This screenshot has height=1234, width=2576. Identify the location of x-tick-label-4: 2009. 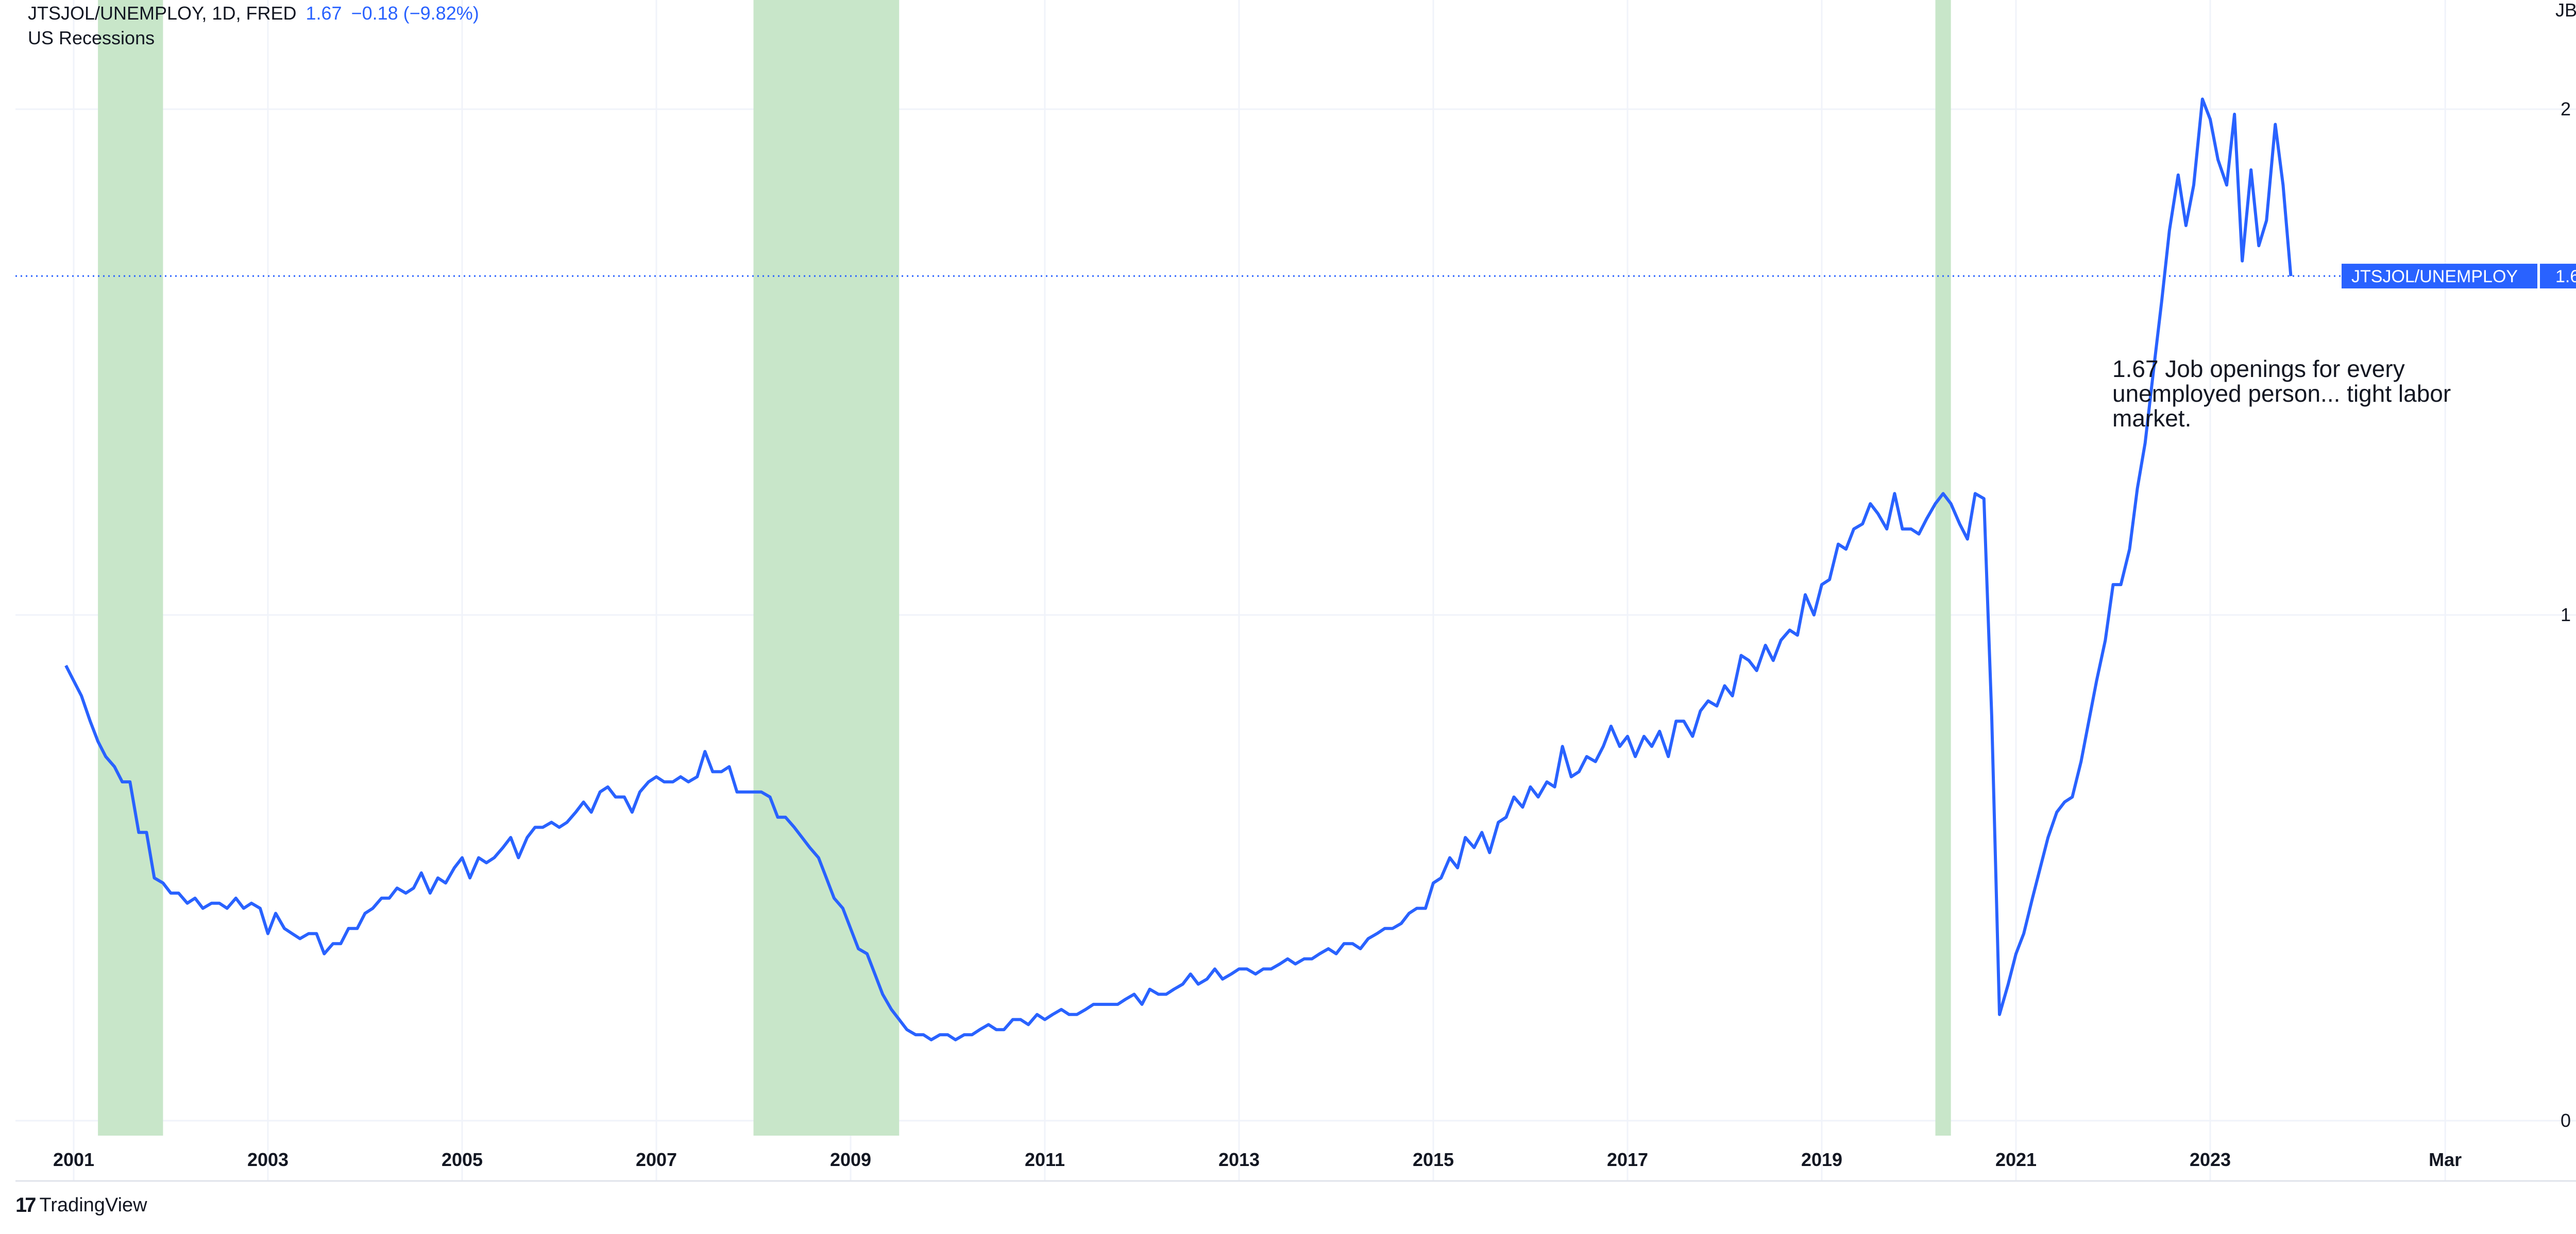
(851, 1160).